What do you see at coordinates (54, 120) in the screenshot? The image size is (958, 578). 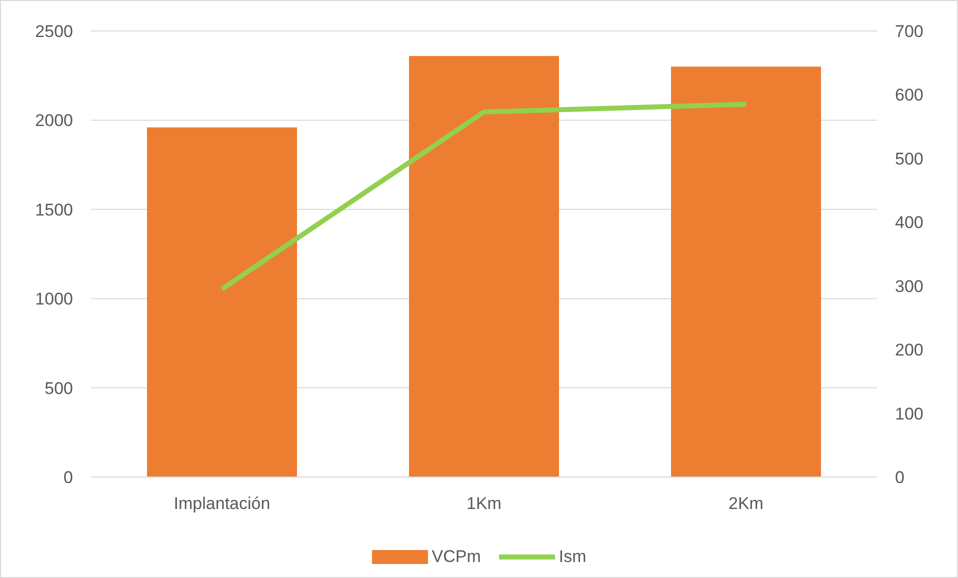 I see `y-tick-label: 2000` at bounding box center [54, 120].